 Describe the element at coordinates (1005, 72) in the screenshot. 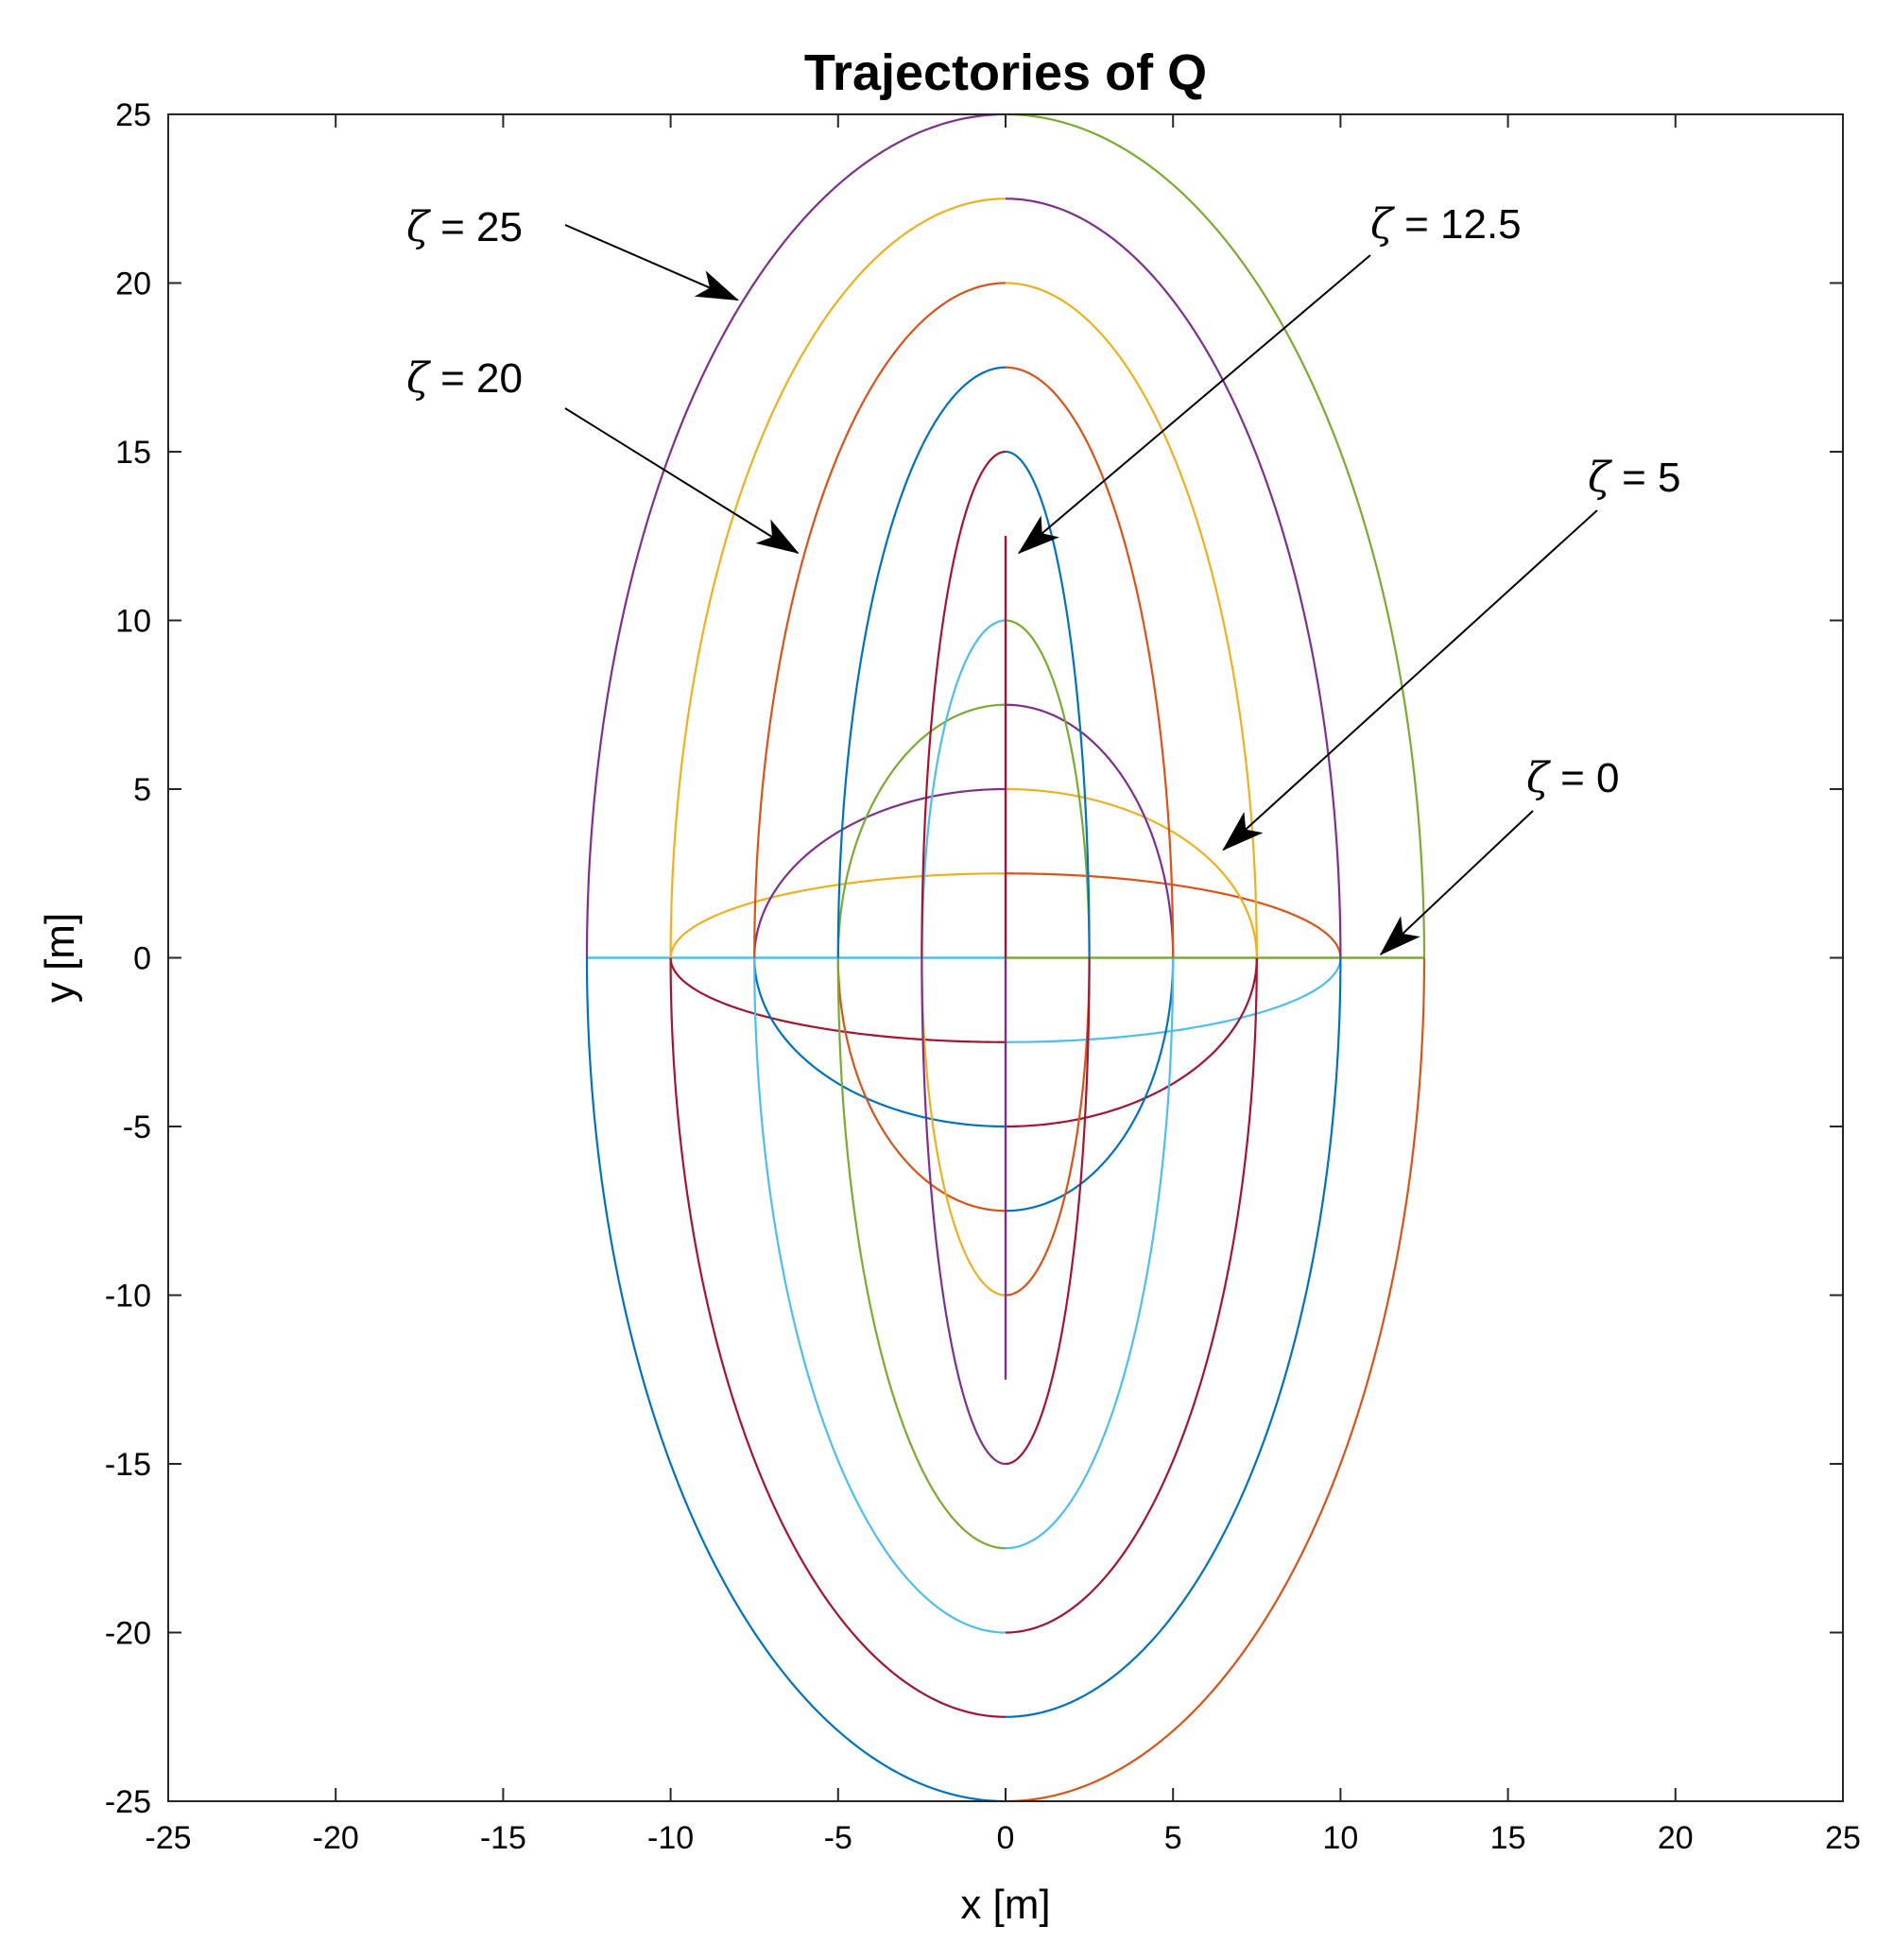

I see `chart-title: Trajectories of Q` at that location.